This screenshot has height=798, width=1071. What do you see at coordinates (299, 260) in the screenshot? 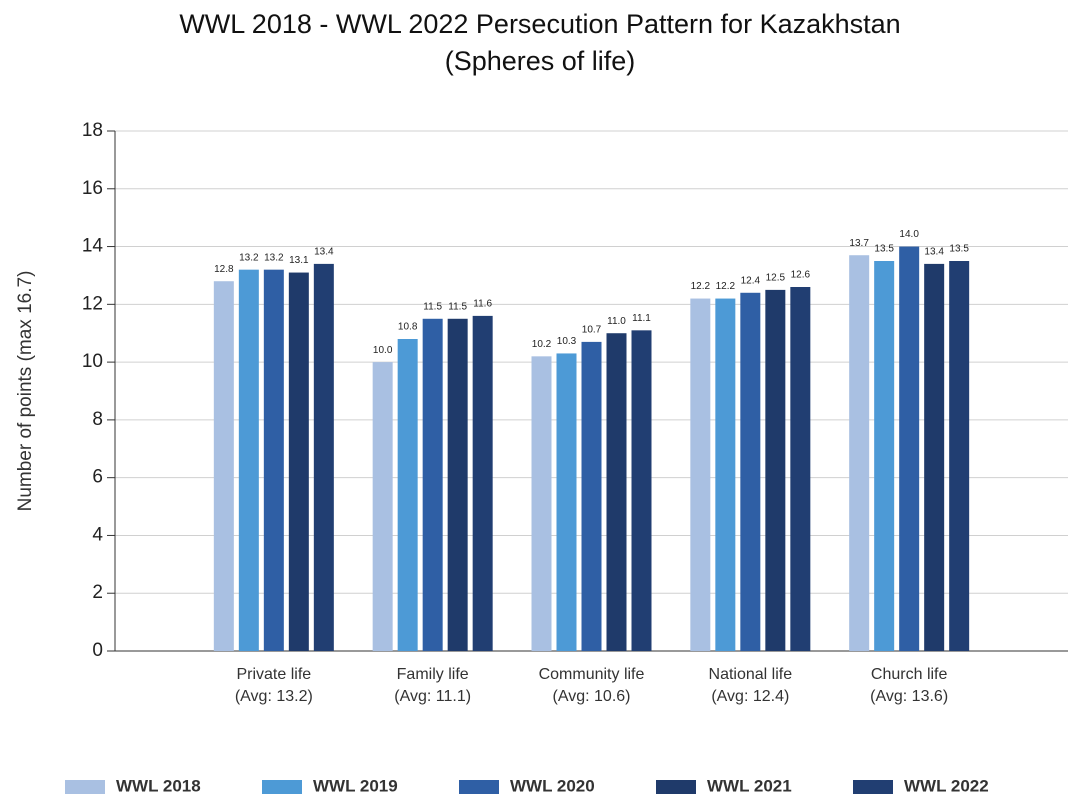
I see `value-label: 13.1` at bounding box center [299, 260].